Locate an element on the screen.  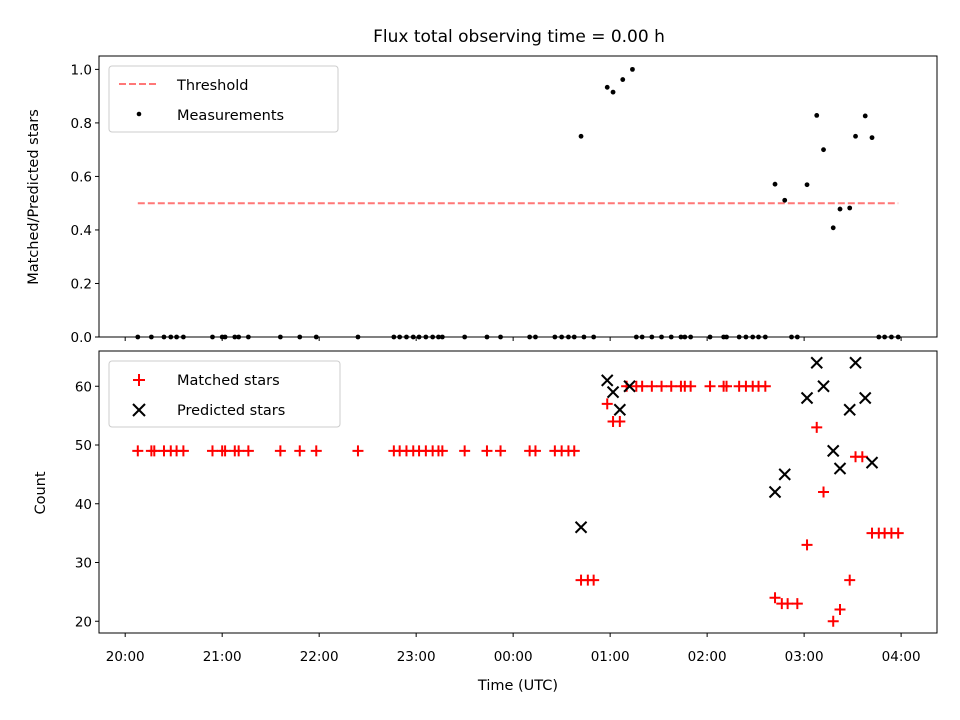
bottom-y-ticks: 20 30 40 50 60 is located at coordinates (87, 504).